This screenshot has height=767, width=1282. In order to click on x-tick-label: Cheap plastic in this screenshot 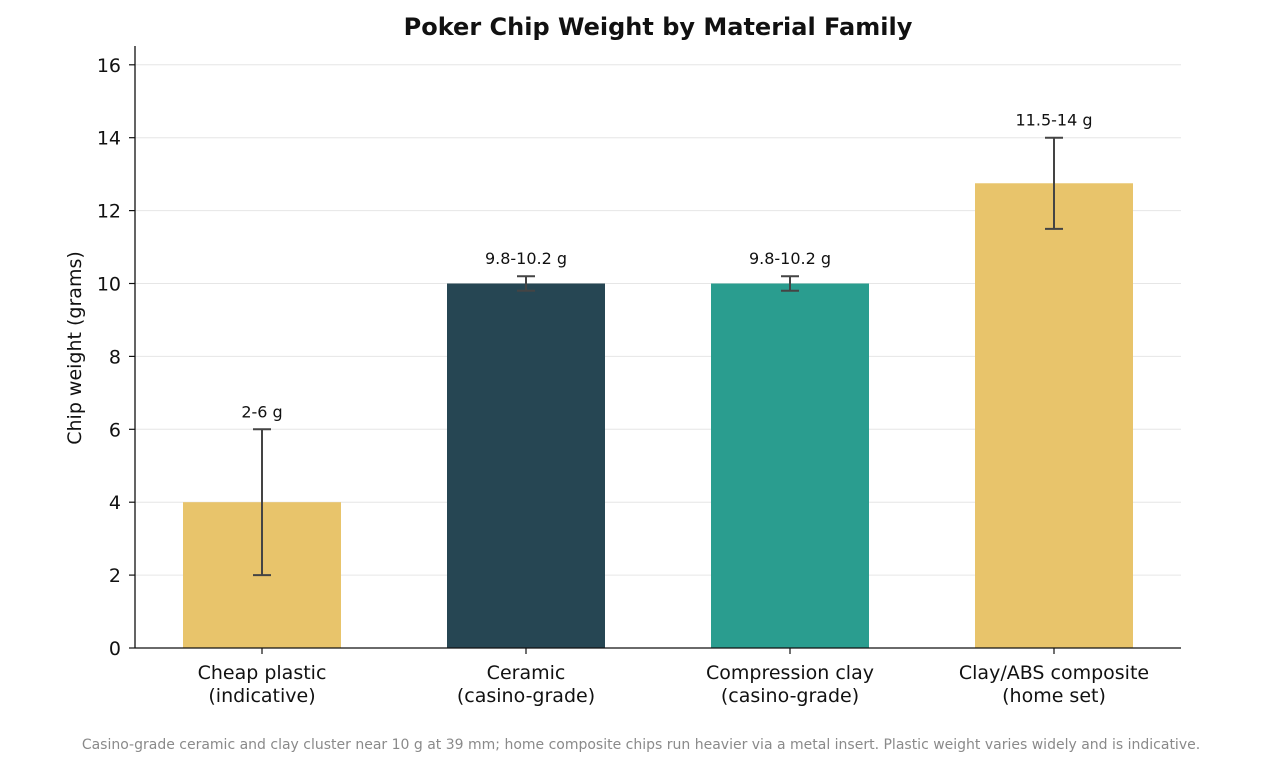, I will do `click(262, 673)`.